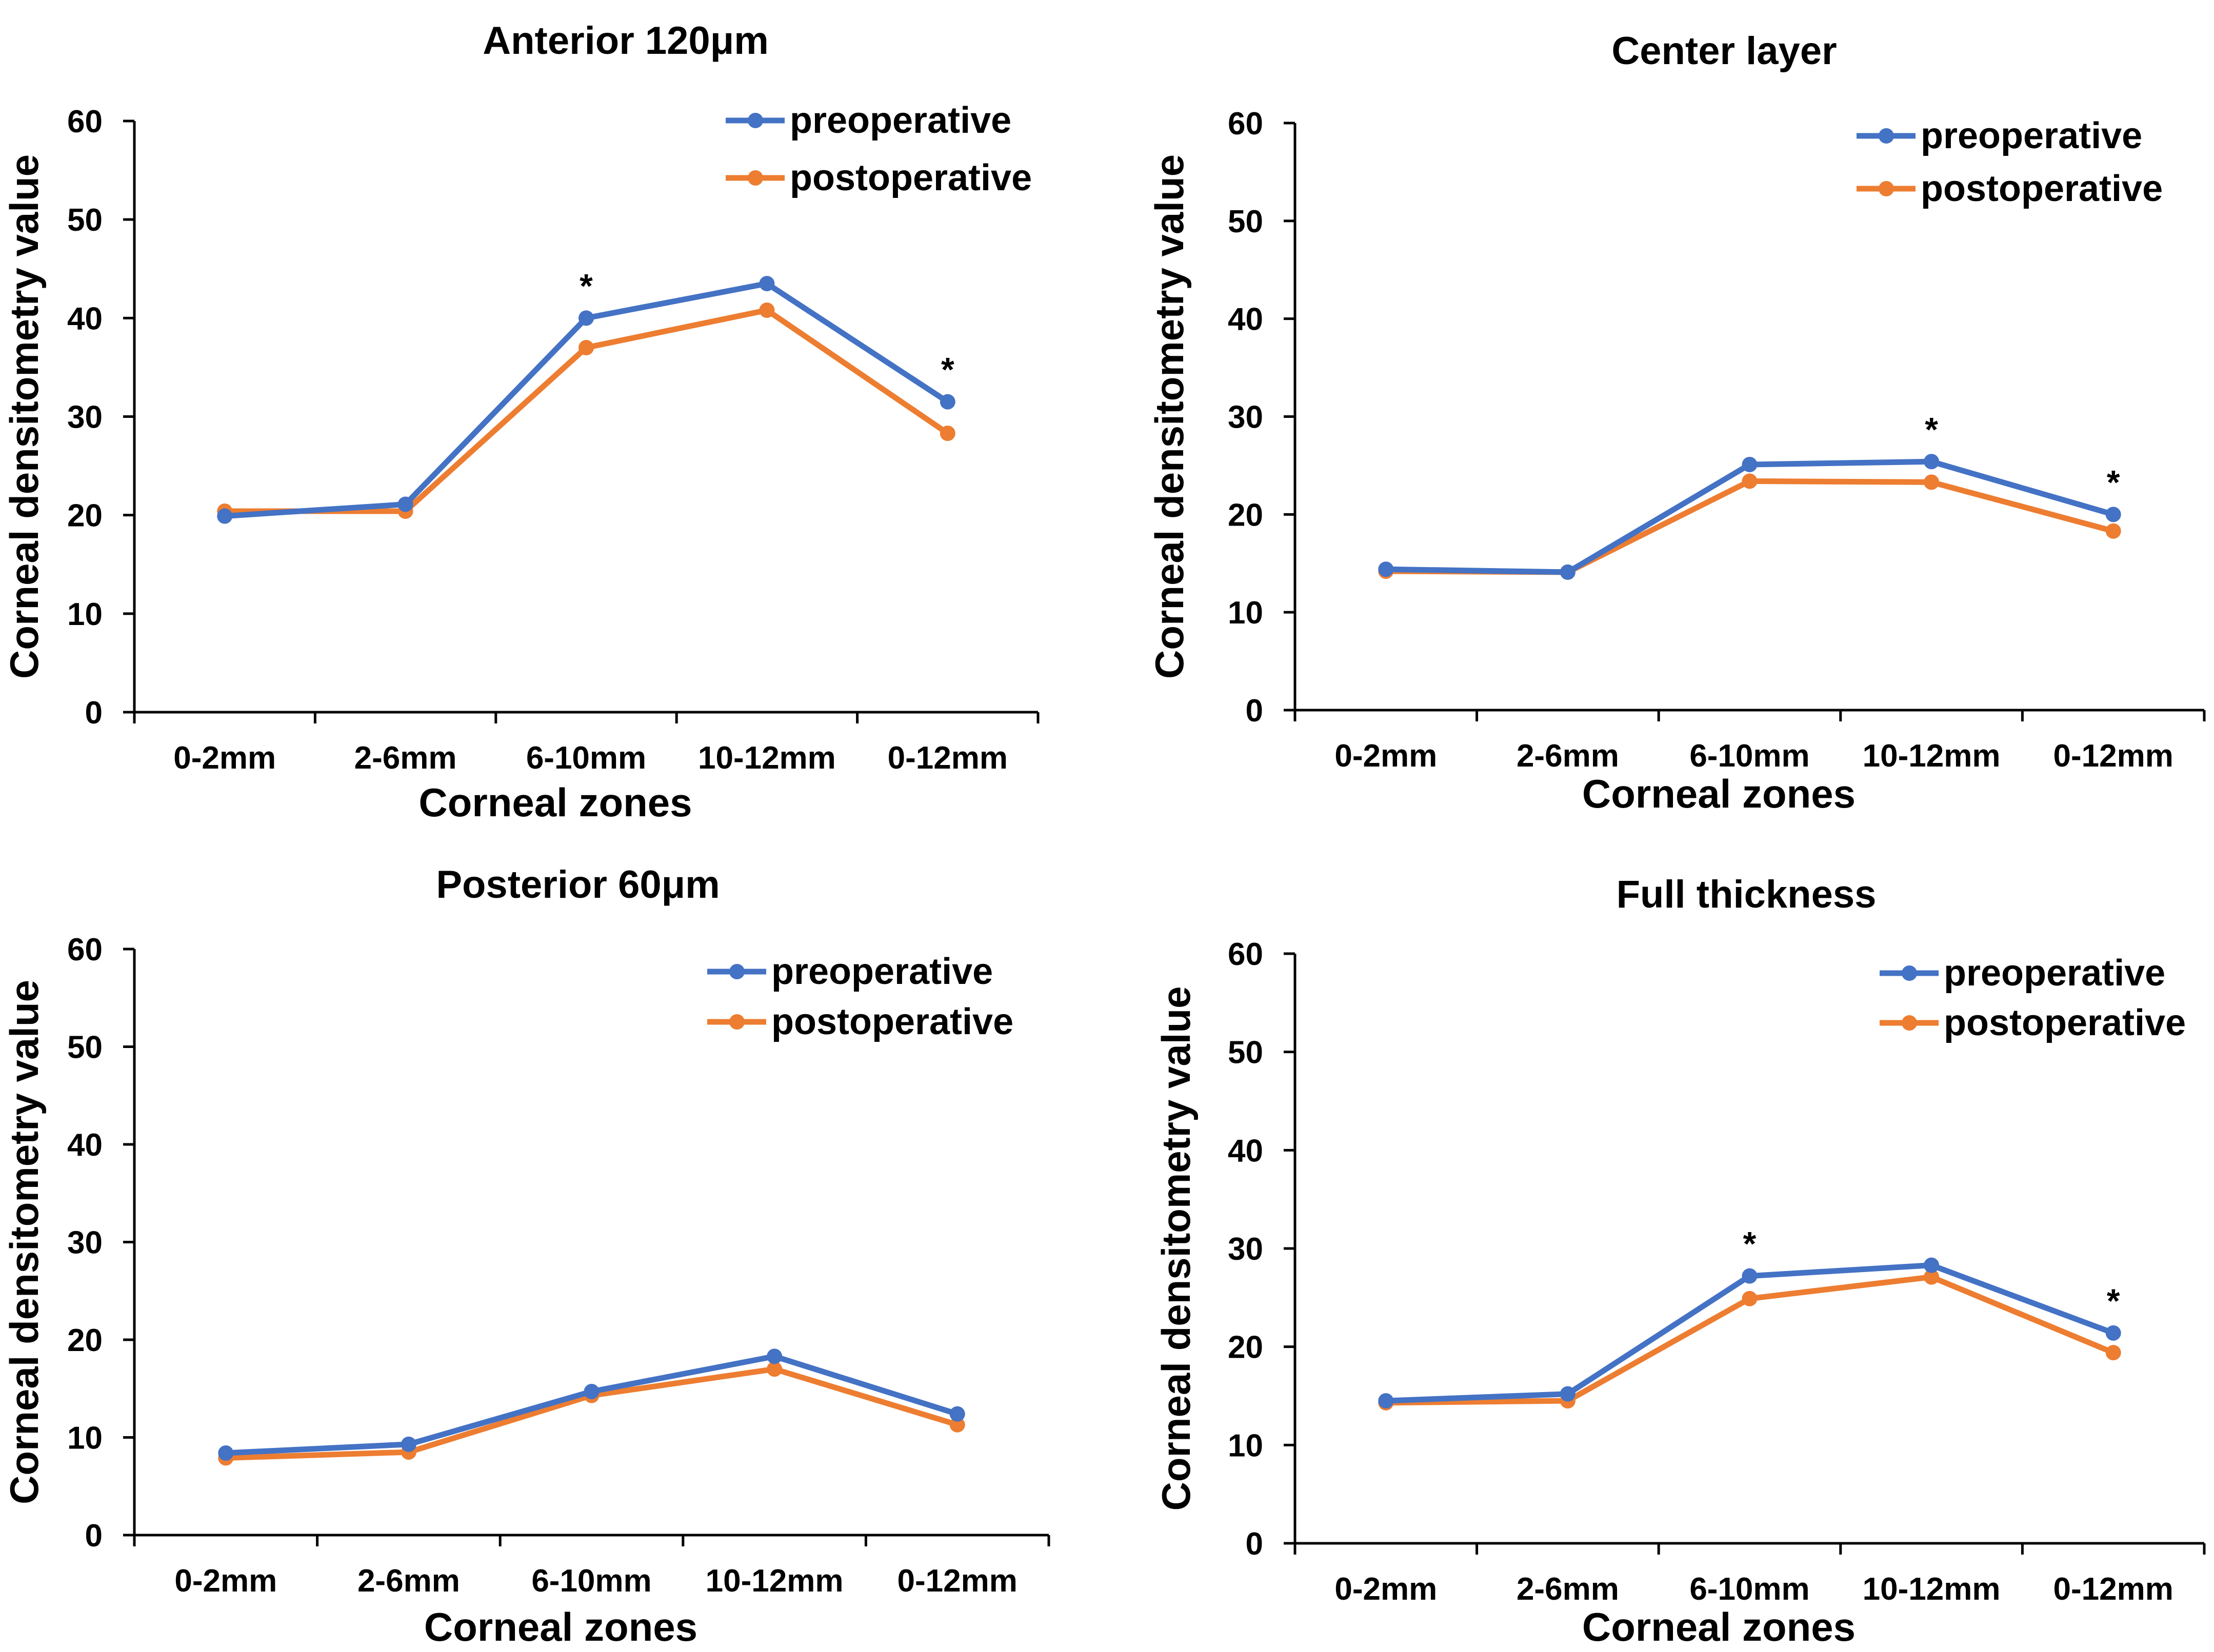 The image size is (2214, 1652). What do you see at coordinates (1724, 51) in the screenshot?
I see `chart-title: Center layer` at bounding box center [1724, 51].